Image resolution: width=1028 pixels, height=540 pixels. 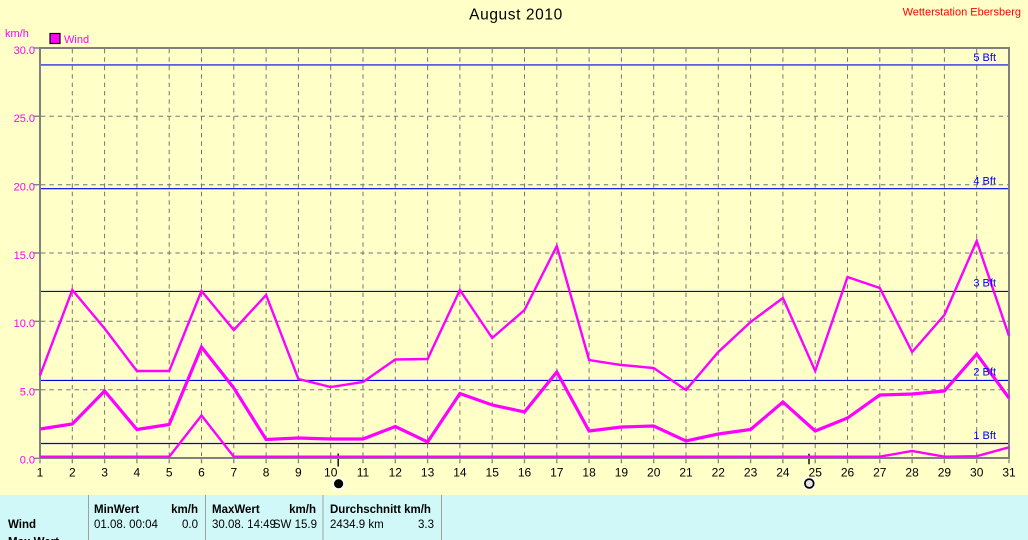 I want to click on svg-text: 5, so click(x=169, y=472).